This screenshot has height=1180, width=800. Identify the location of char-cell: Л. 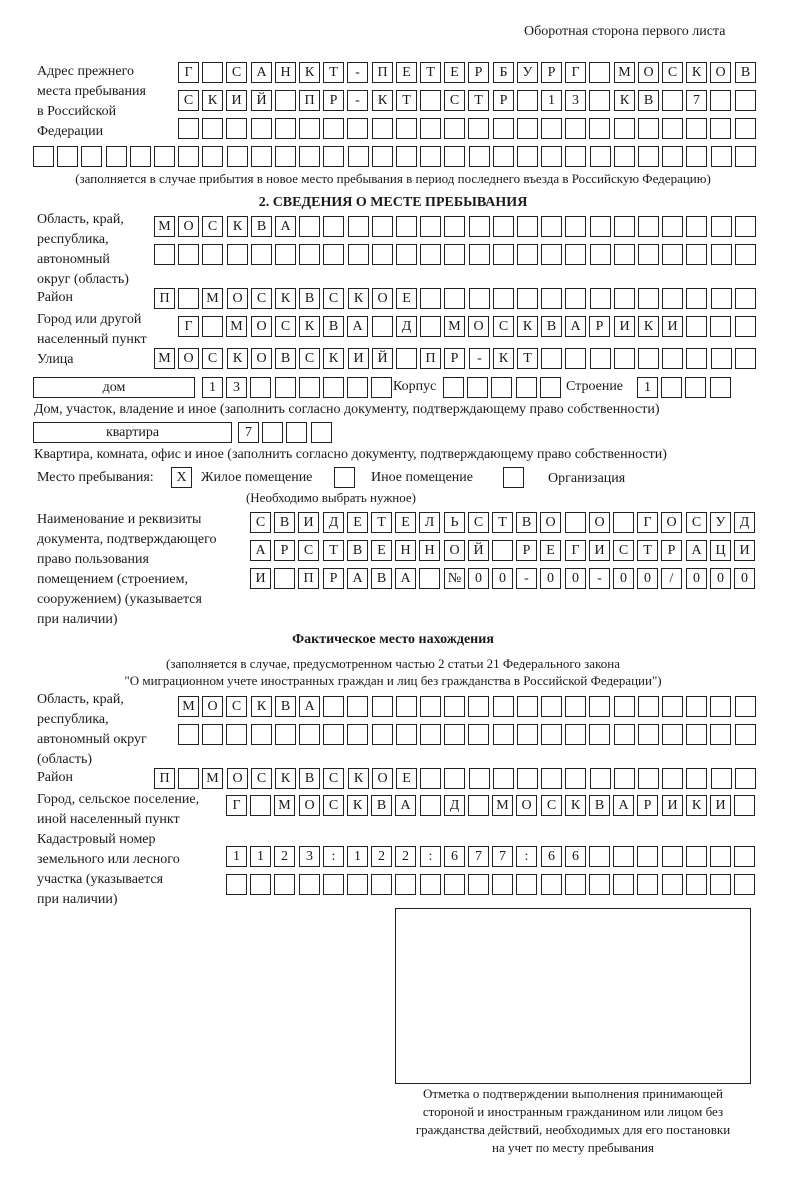
(429, 522).